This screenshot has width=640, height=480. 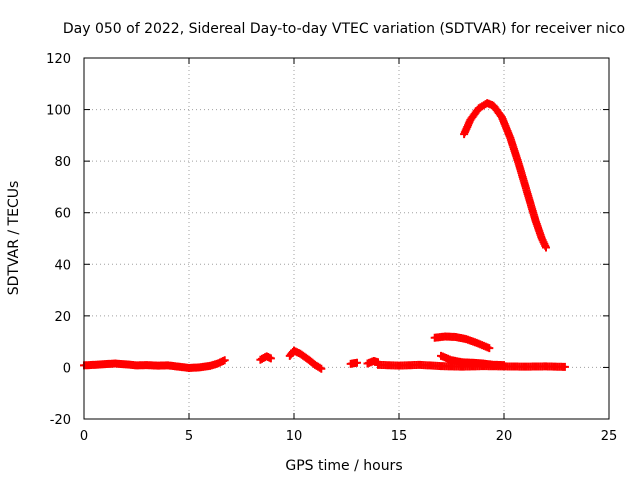 What do you see at coordinates (294, 436) in the screenshot?
I see `x-tick-label: 10` at bounding box center [294, 436].